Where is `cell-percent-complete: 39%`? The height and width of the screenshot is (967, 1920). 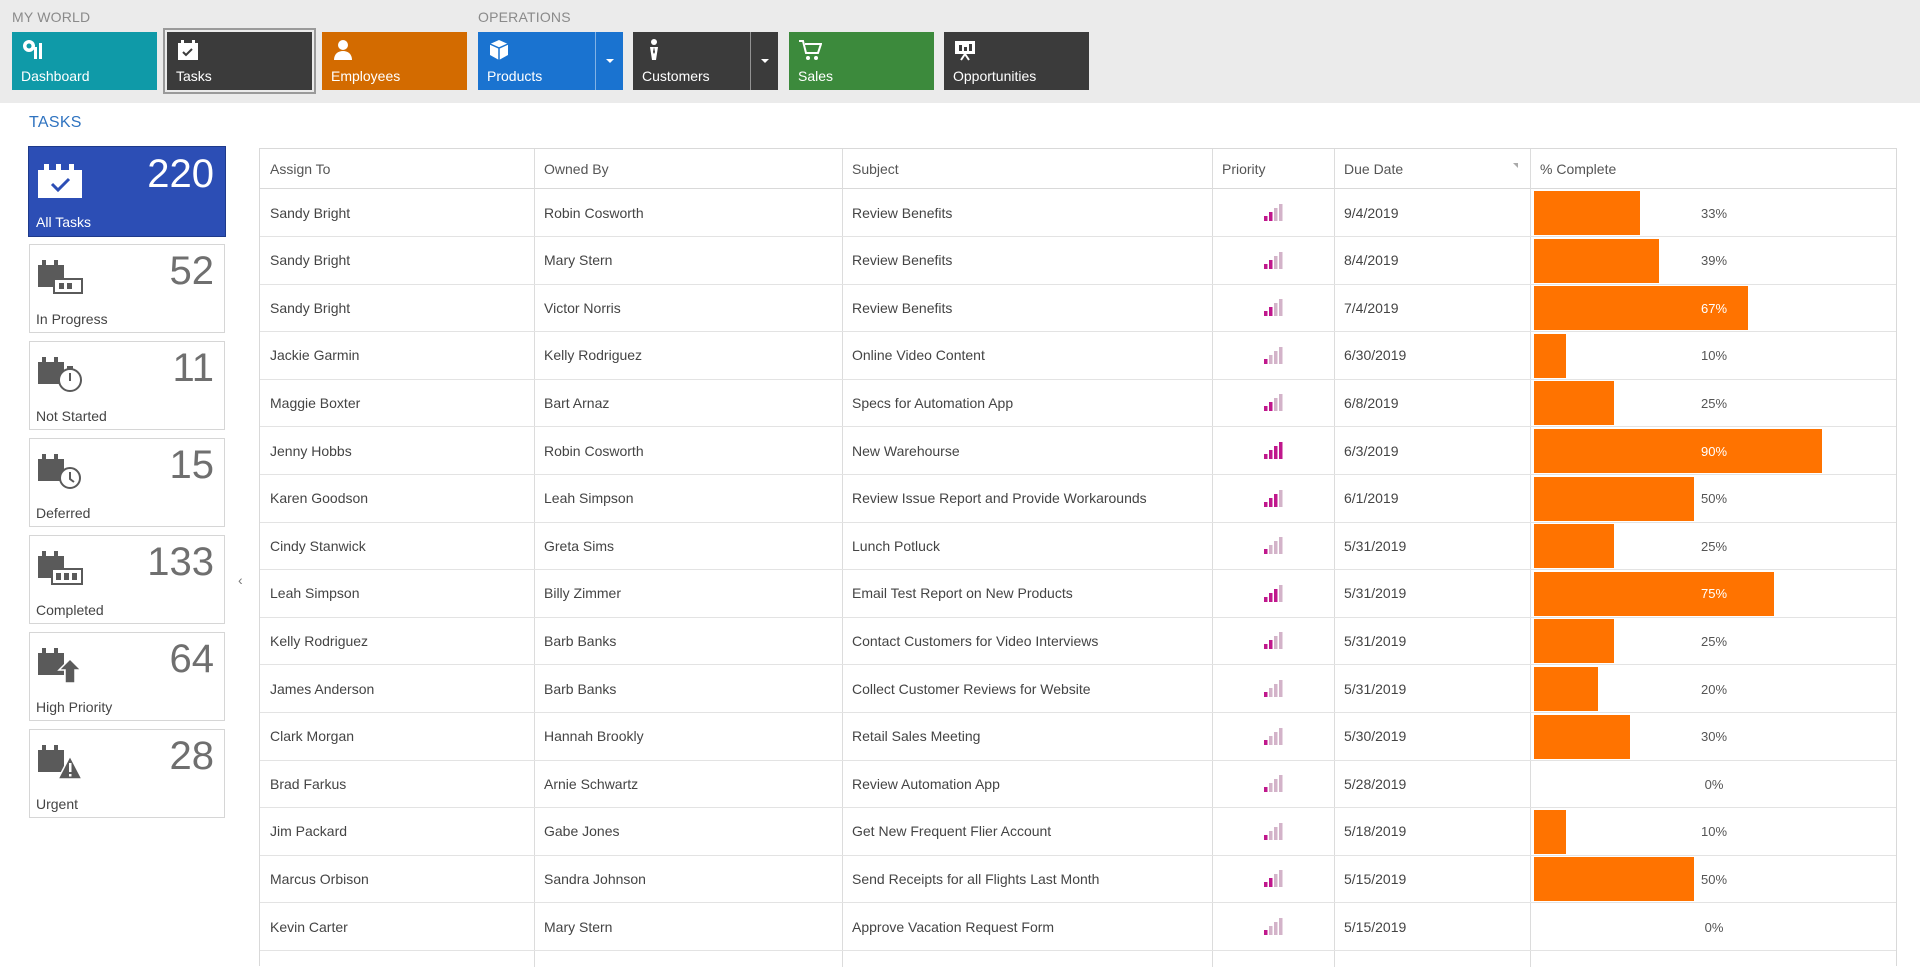 cell-percent-complete: 39% is located at coordinates (1713, 260).